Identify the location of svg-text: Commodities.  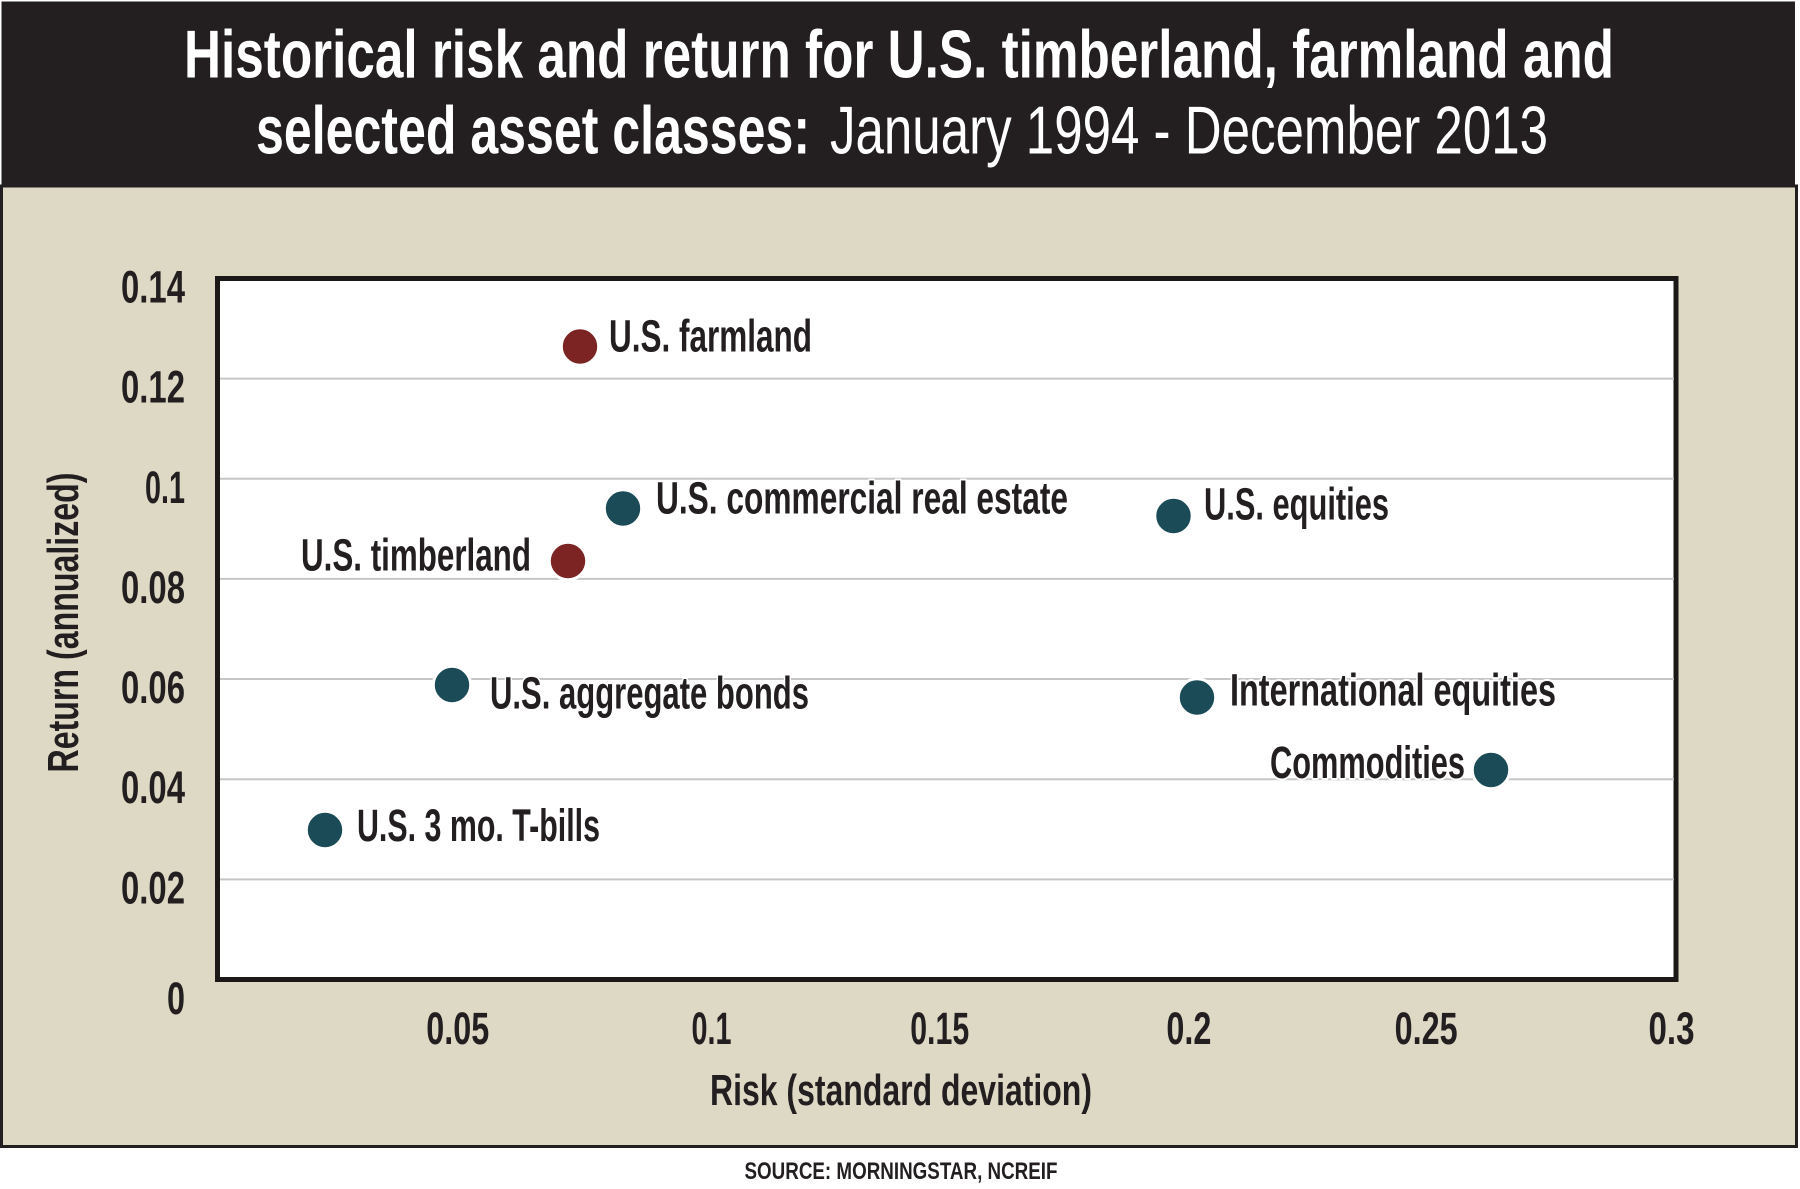
(1367, 762).